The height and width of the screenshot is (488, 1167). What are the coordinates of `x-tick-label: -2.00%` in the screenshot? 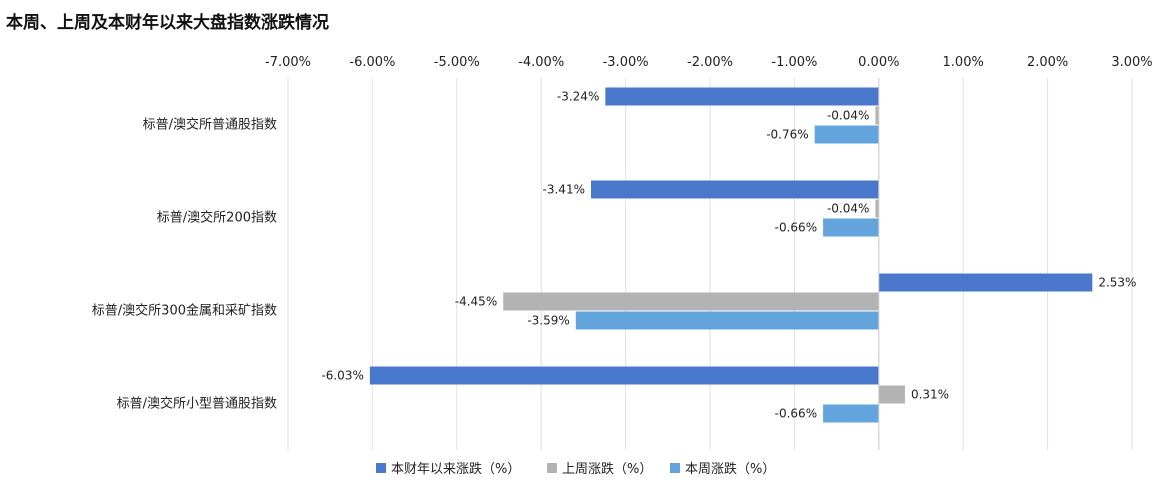 It's located at (710, 62).